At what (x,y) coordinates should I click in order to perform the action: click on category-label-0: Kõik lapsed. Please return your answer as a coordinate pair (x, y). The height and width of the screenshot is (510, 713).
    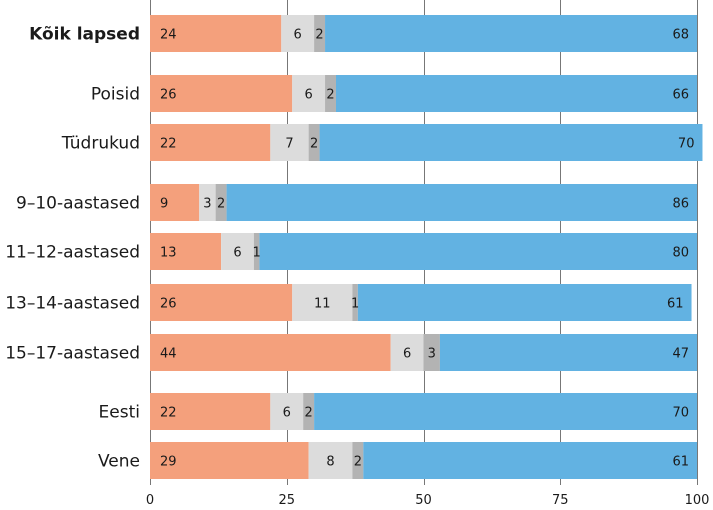
    Looking at the image, I should click on (84, 35).